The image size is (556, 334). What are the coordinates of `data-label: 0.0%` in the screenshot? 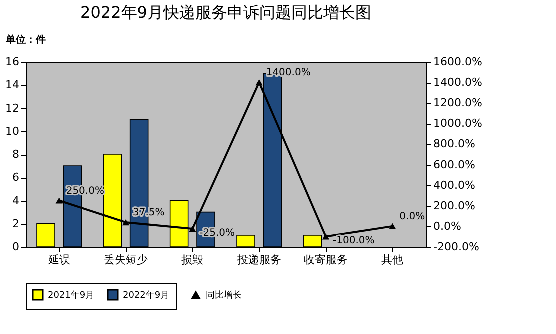 It's located at (413, 216).